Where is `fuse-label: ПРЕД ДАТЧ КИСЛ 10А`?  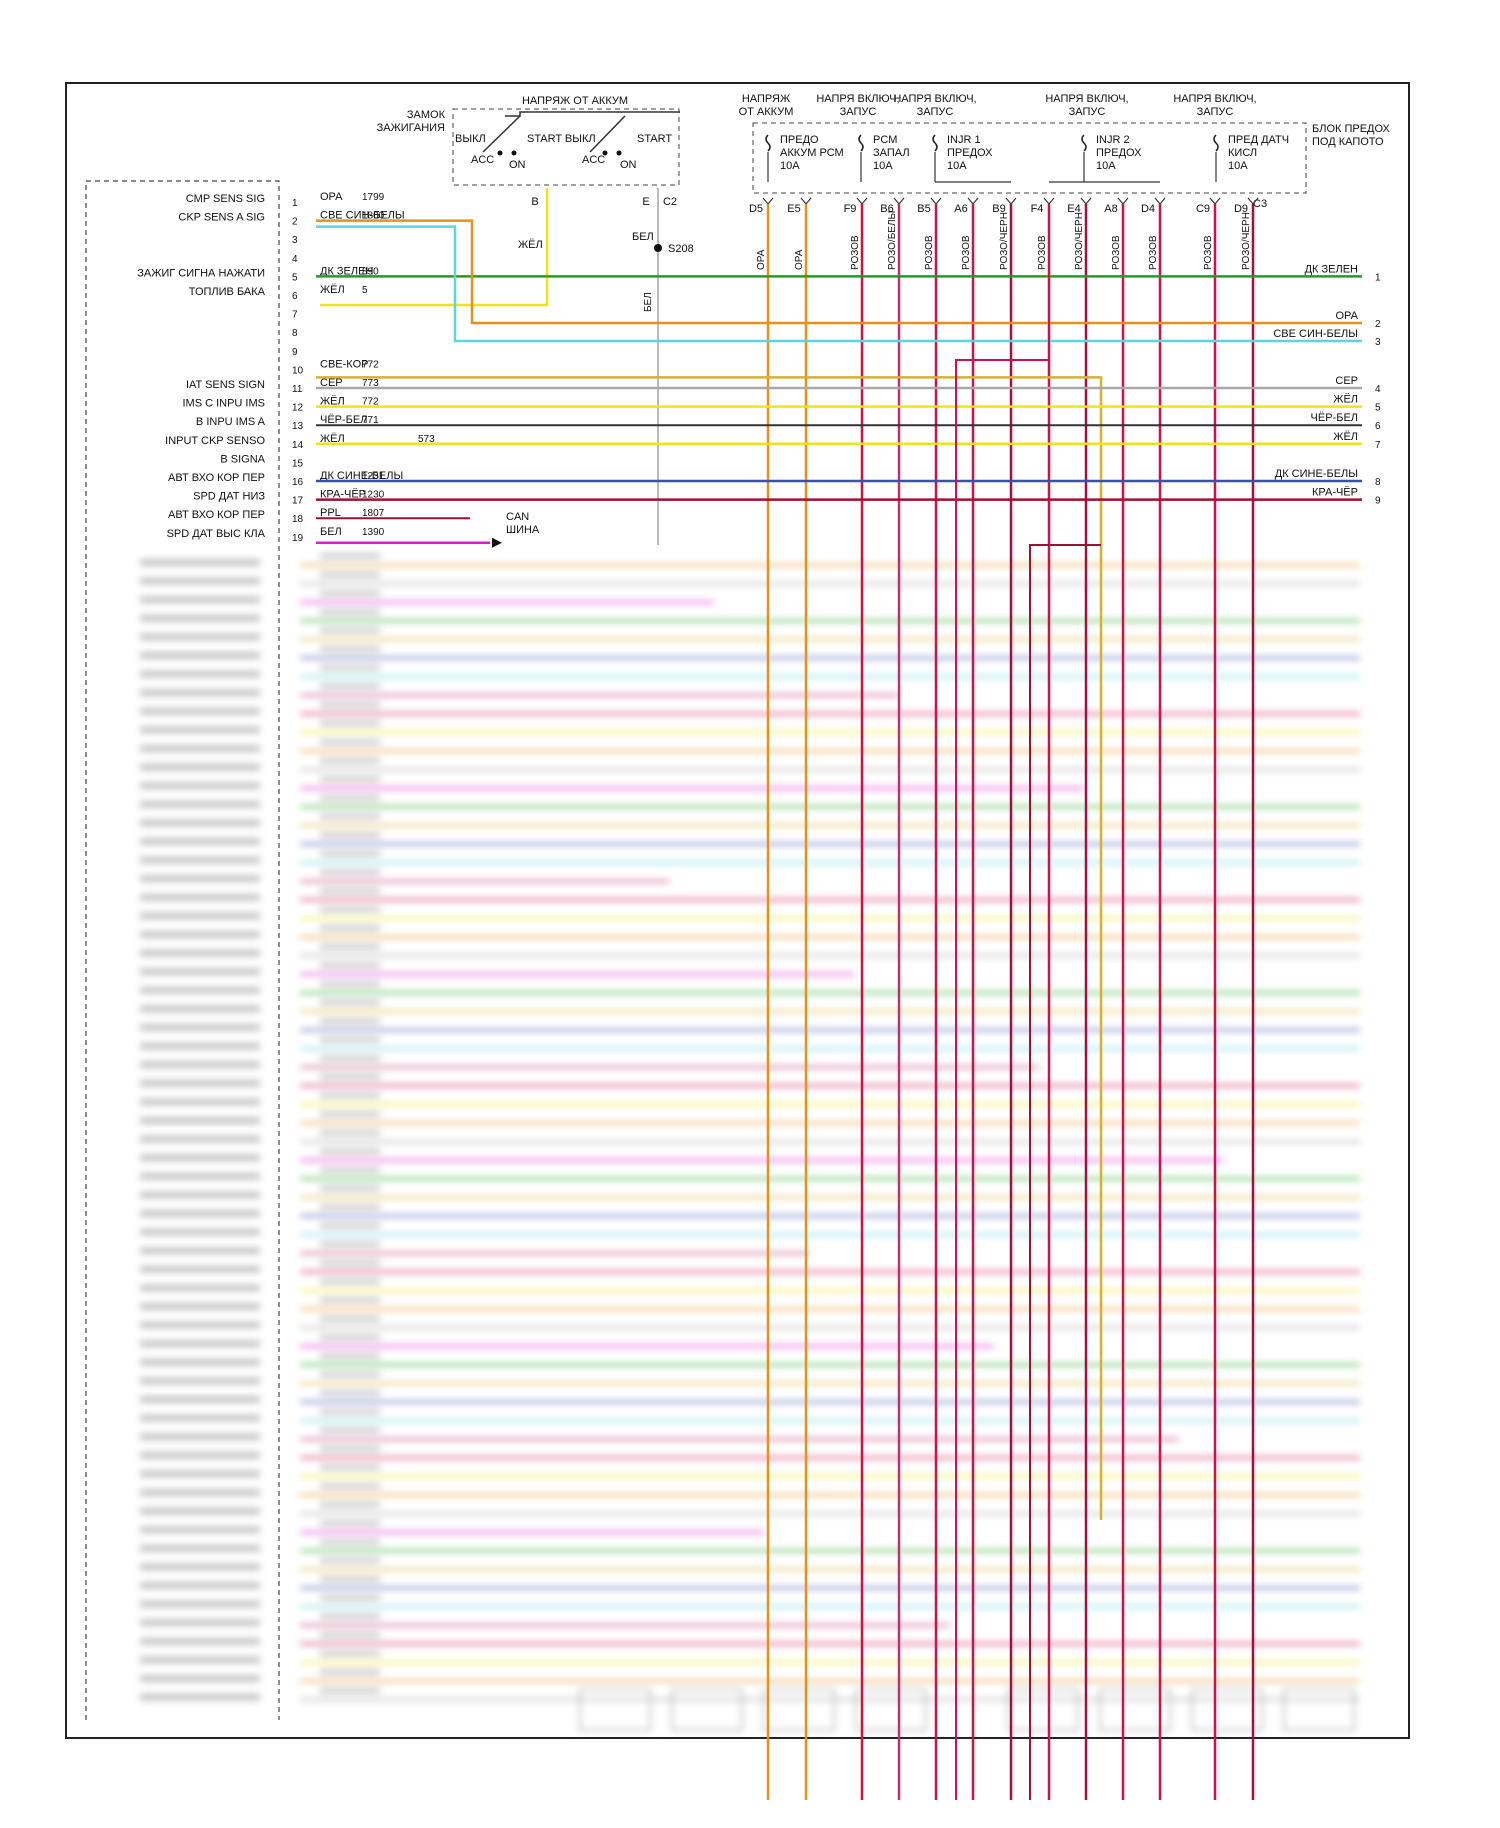
fuse-label: ПРЕД ДАТЧ КИСЛ 10А is located at coordinates (1258, 153).